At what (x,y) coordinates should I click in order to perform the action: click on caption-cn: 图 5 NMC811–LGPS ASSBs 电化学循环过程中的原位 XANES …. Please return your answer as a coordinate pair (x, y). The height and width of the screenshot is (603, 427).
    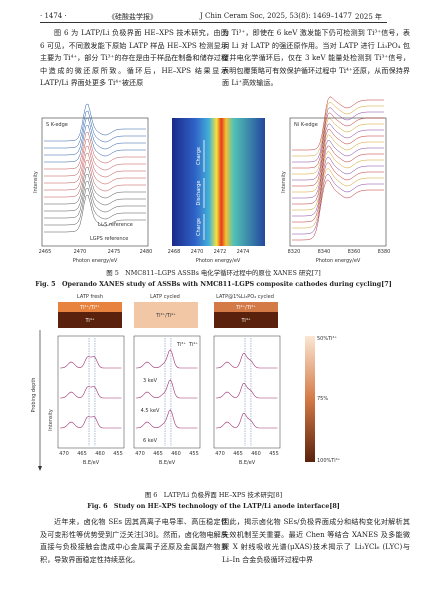
    Looking at the image, I should click on (213, 273).